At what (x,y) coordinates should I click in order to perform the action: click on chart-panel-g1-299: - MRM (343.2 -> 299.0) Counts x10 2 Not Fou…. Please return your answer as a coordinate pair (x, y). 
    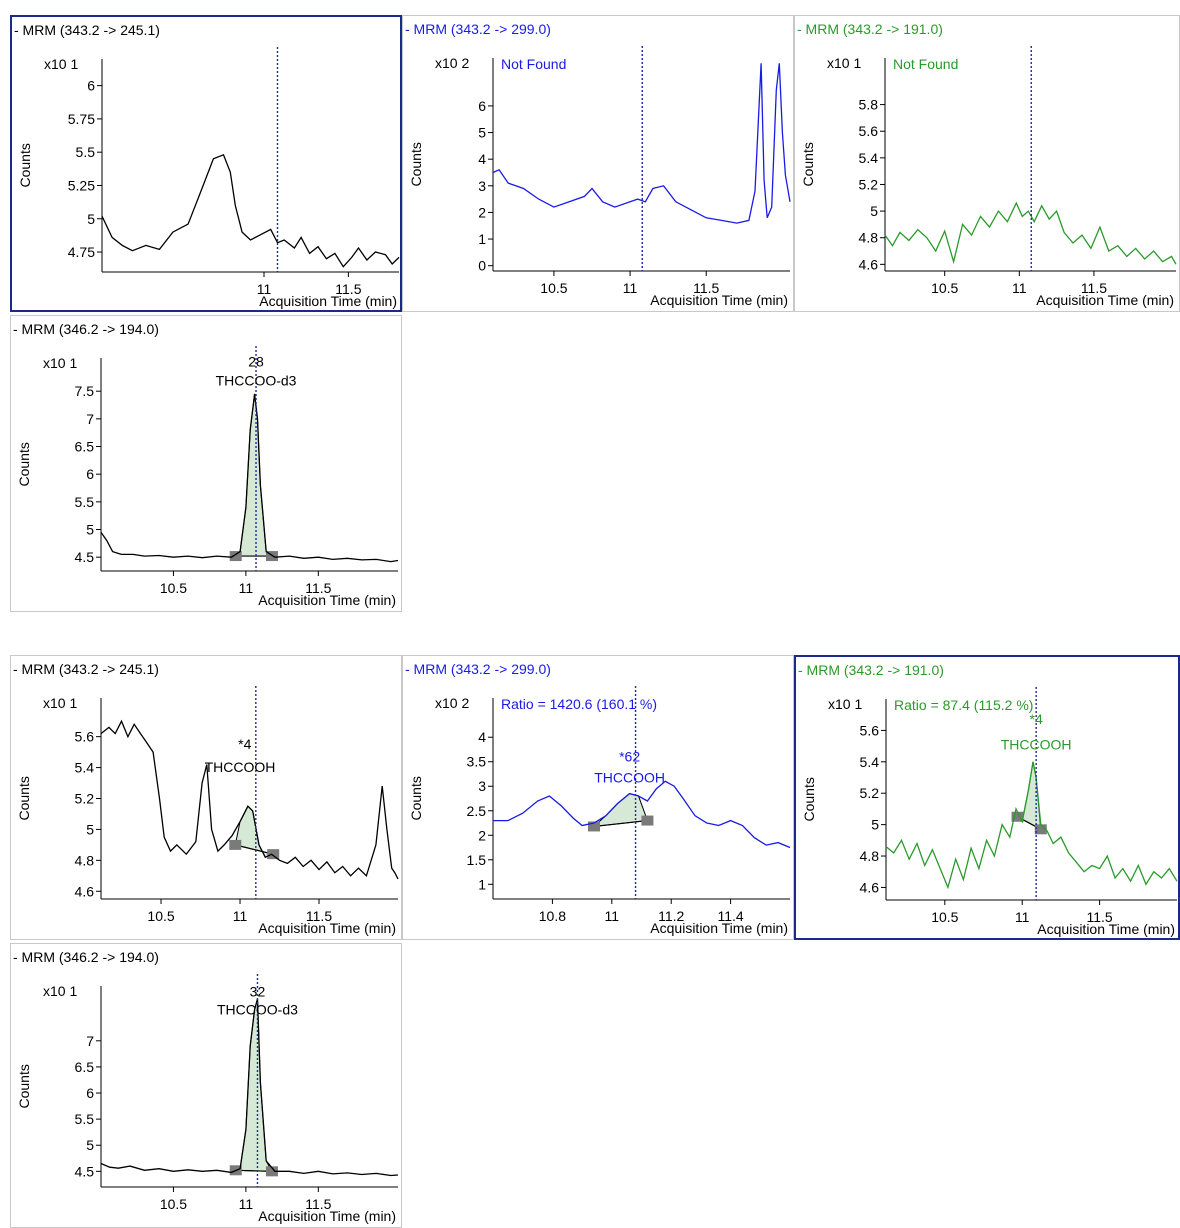
    Looking at the image, I should click on (598, 163).